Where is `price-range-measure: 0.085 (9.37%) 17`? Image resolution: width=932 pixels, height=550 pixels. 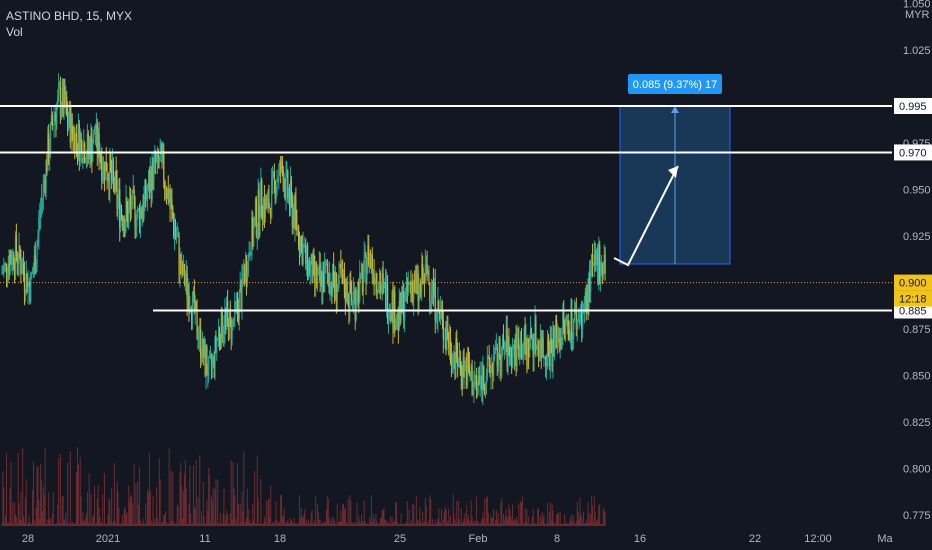 price-range-measure: 0.085 (9.37%) 17 is located at coordinates (675, 169).